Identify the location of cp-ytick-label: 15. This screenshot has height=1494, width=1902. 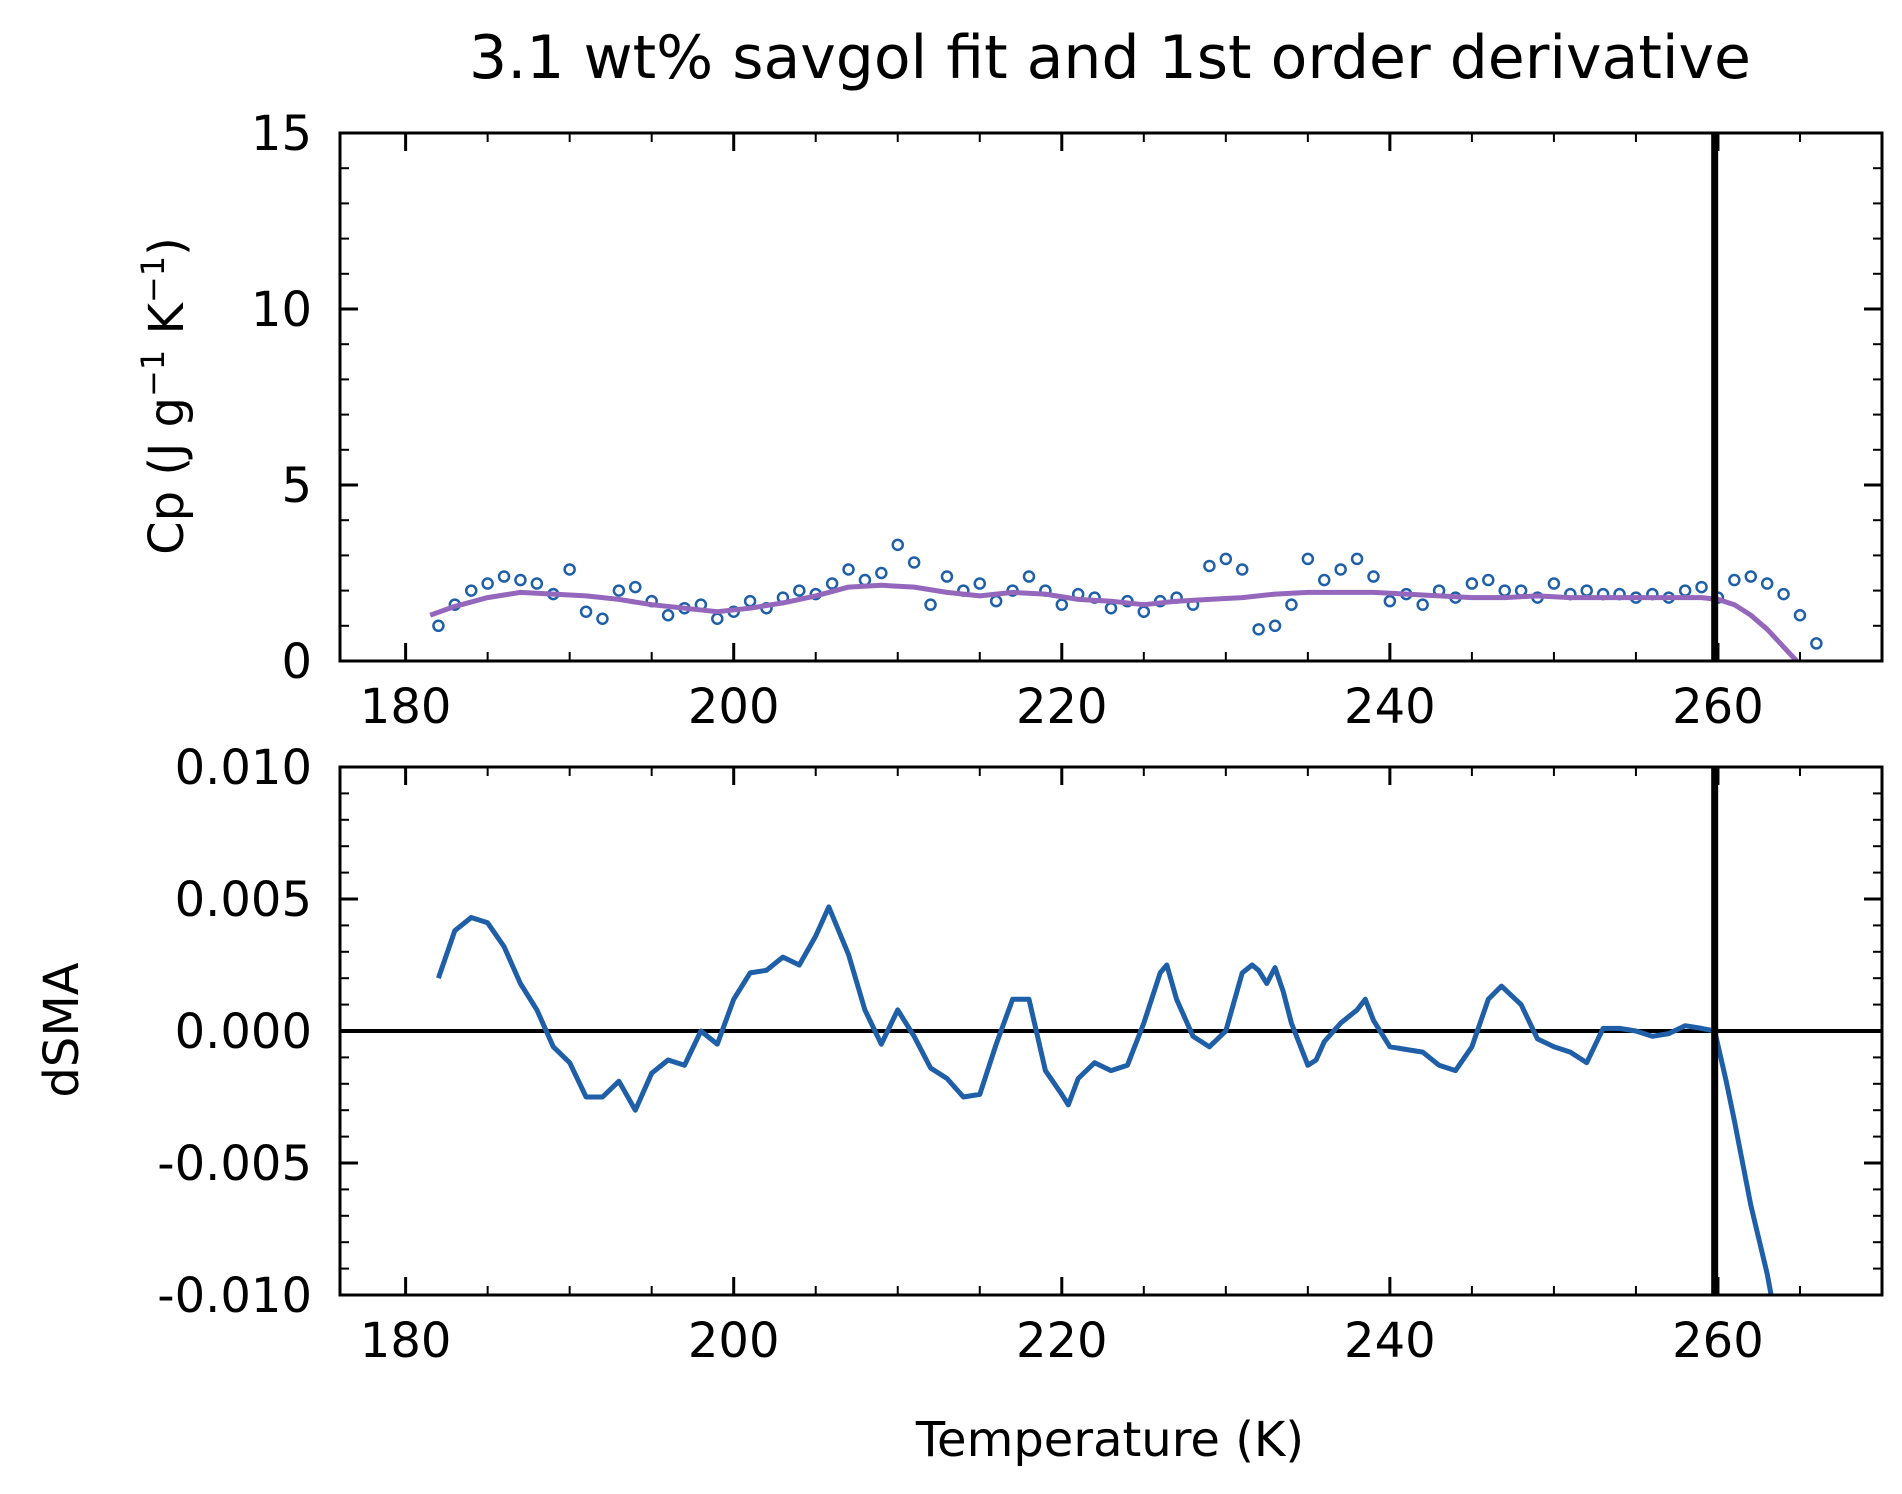
(281, 134).